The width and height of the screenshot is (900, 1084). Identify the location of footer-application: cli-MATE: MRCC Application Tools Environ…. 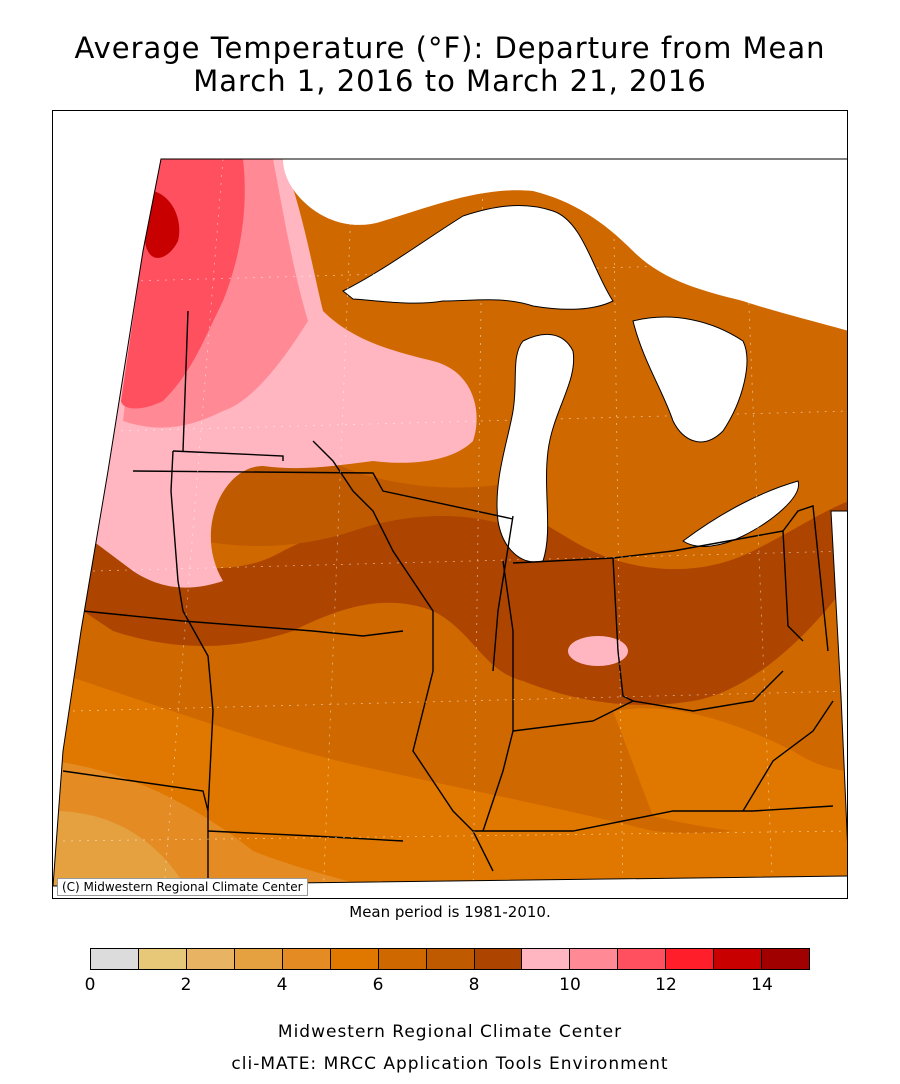
(450, 1064).